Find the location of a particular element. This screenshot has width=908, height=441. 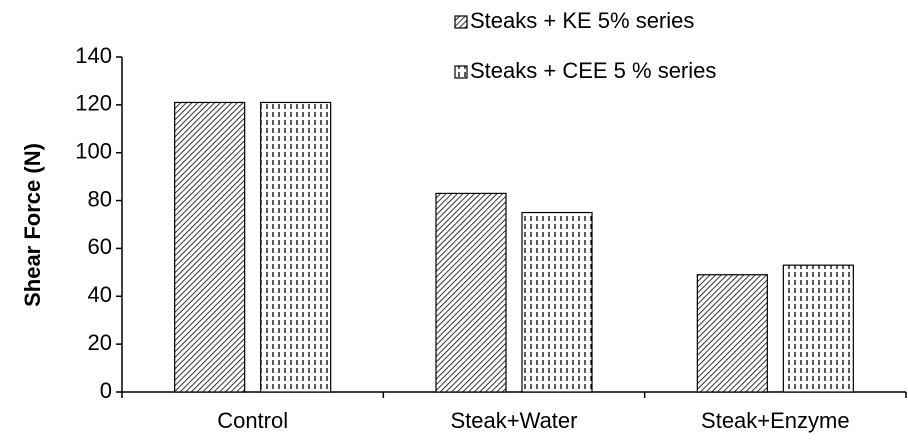

x-tick-label: Control is located at coordinates (252, 420).